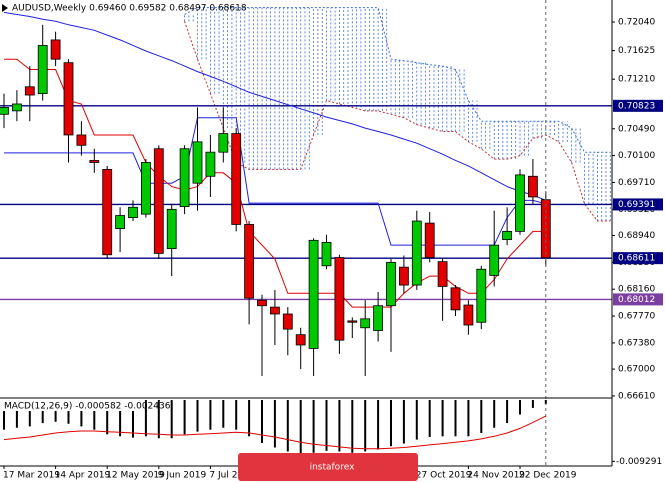 The width and height of the screenshot is (665, 483). I want to click on signal-line, so click(275, 432).